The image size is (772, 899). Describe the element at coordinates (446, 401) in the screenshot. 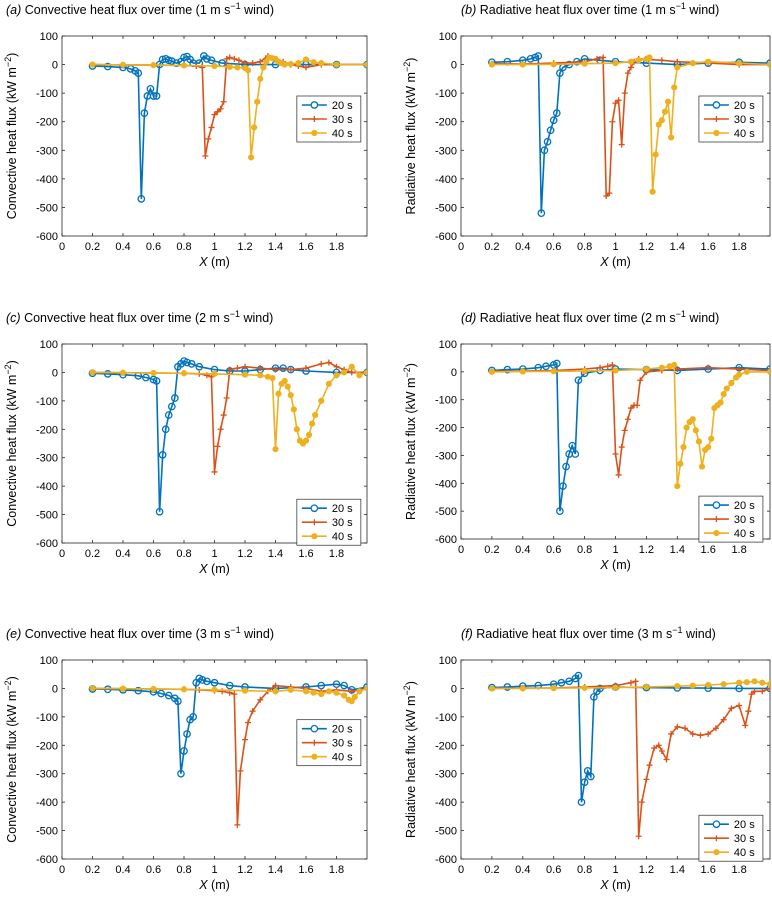

I see `y-tick-label: -100` at that location.